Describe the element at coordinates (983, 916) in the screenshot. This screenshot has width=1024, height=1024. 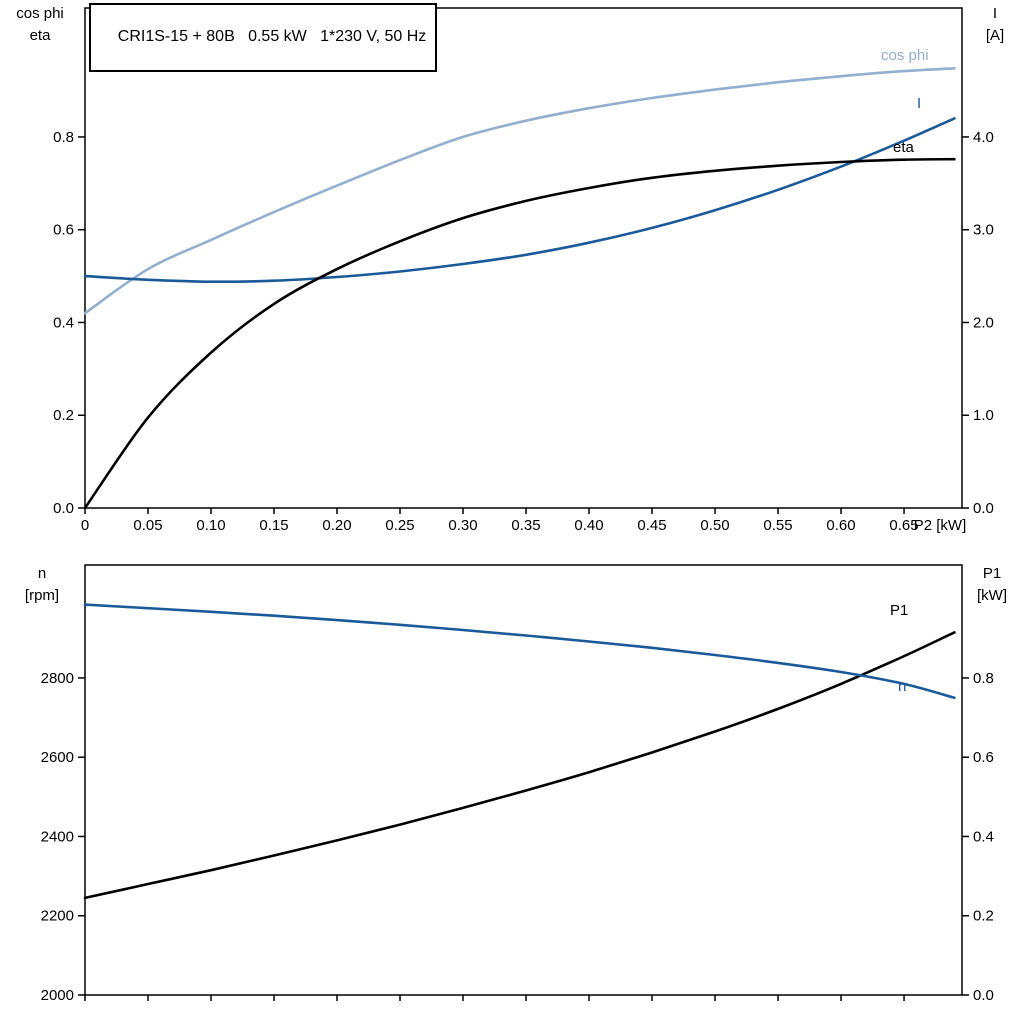
I see `bottom-right-tick-label: 0.2` at that location.